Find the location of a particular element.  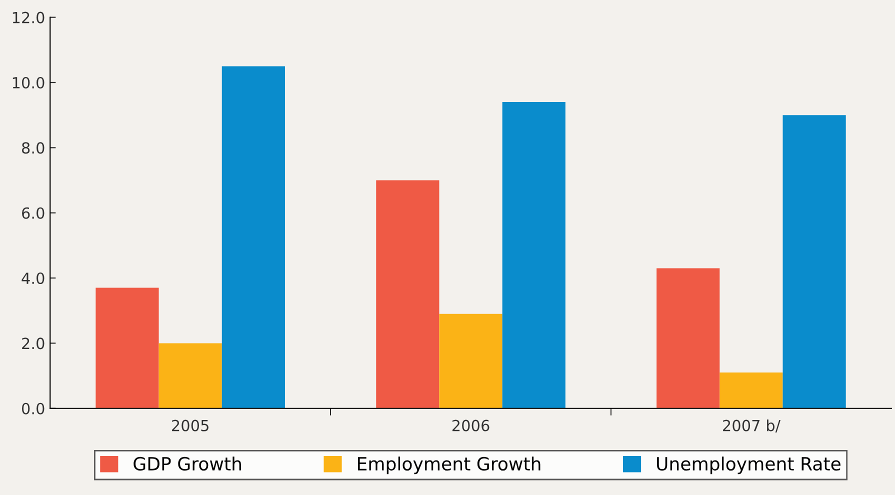

y-tick-label: 8.0 is located at coordinates (33, 148).